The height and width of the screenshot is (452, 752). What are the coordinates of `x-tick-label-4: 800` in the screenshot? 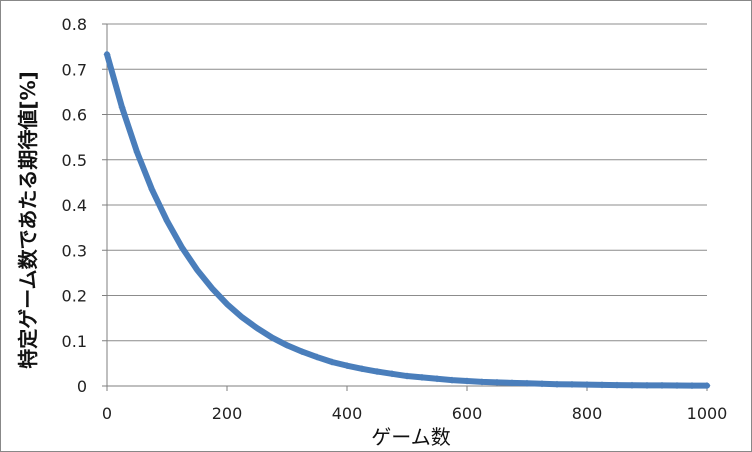 It's located at (587, 413).